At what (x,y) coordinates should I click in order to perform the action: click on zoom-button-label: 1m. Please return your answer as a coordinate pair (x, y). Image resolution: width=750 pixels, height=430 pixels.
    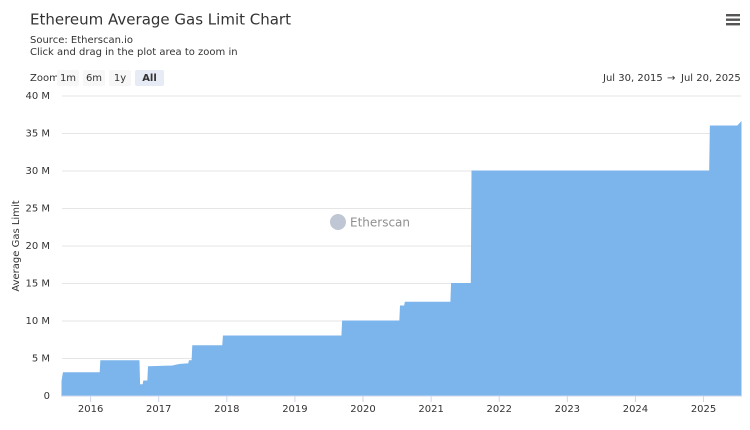
    Looking at the image, I should click on (68, 78).